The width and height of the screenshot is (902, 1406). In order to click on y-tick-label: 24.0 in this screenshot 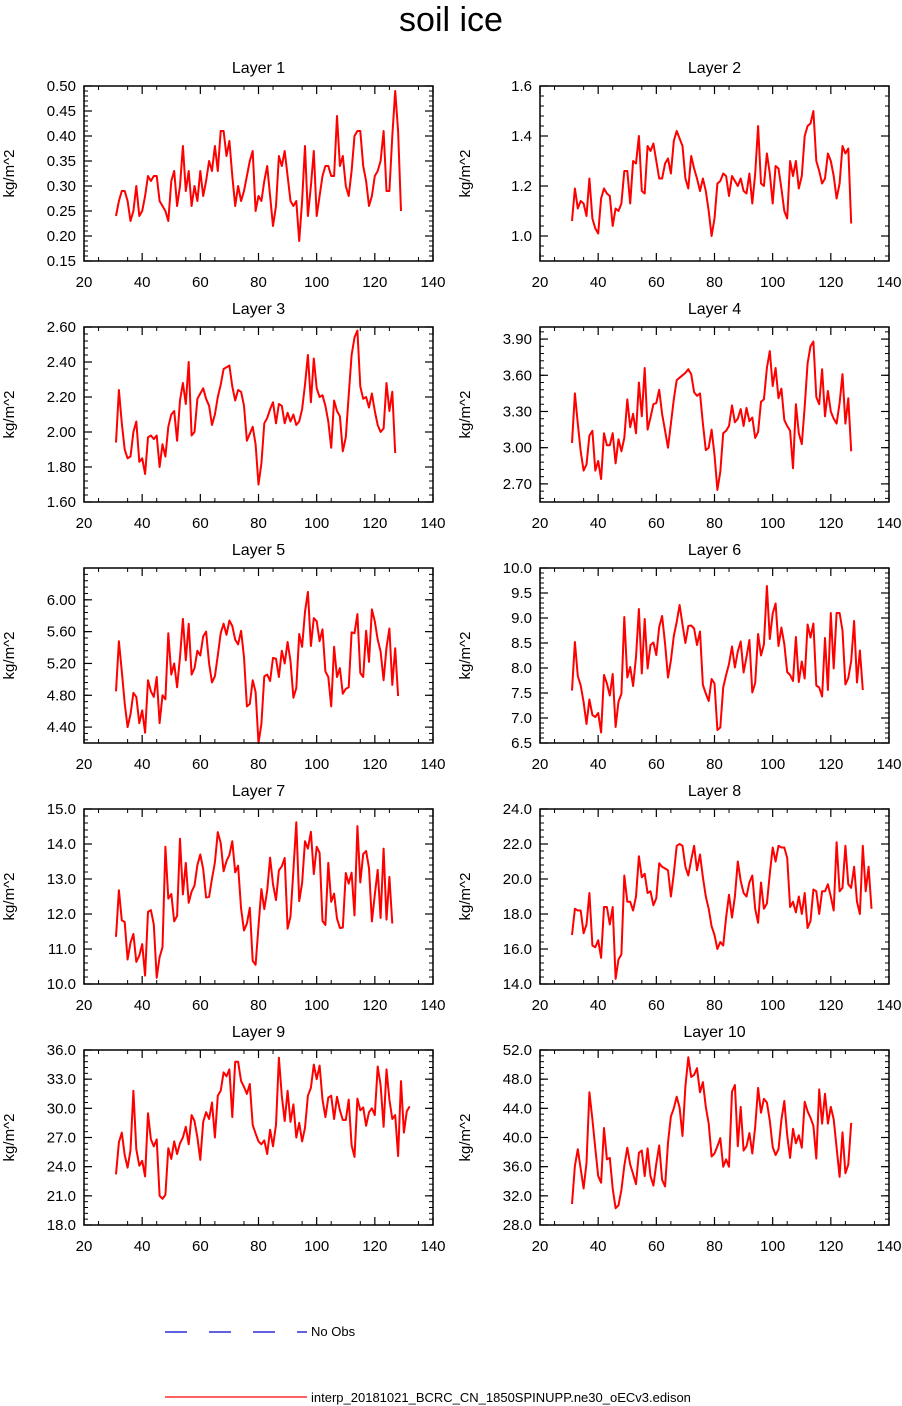, I will do `click(517, 809)`.